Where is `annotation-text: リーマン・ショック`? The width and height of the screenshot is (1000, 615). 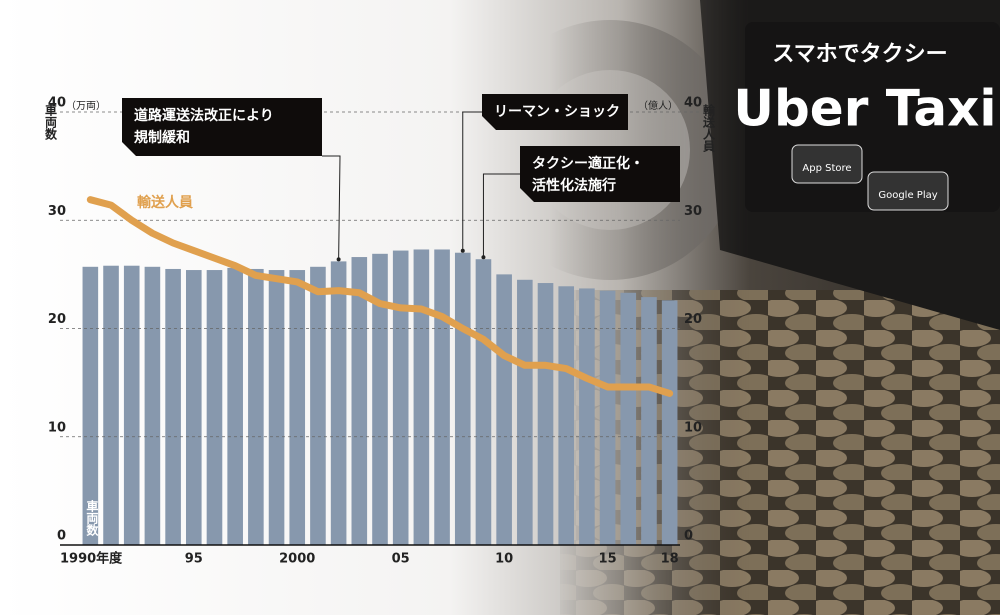 annotation-text: リーマン・ショック is located at coordinates (557, 112).